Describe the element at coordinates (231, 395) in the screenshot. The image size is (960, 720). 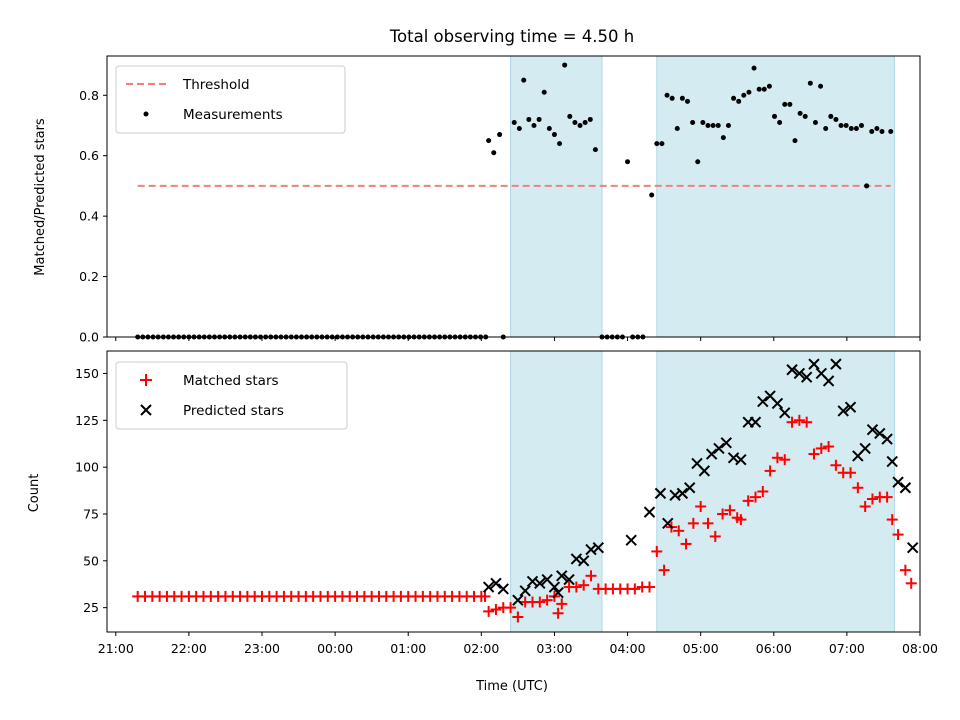
I see `bottom-legend-box` at that location.